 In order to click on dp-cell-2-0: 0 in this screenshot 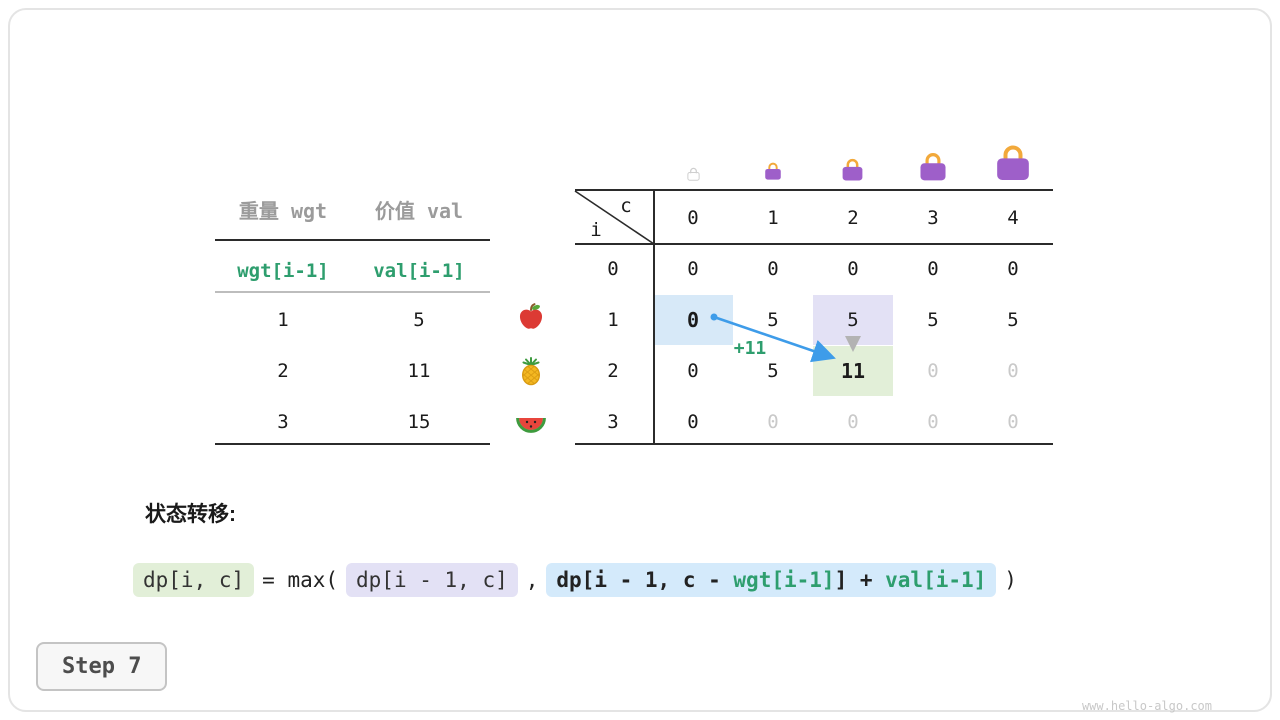, I will do `click(693, 371)`.